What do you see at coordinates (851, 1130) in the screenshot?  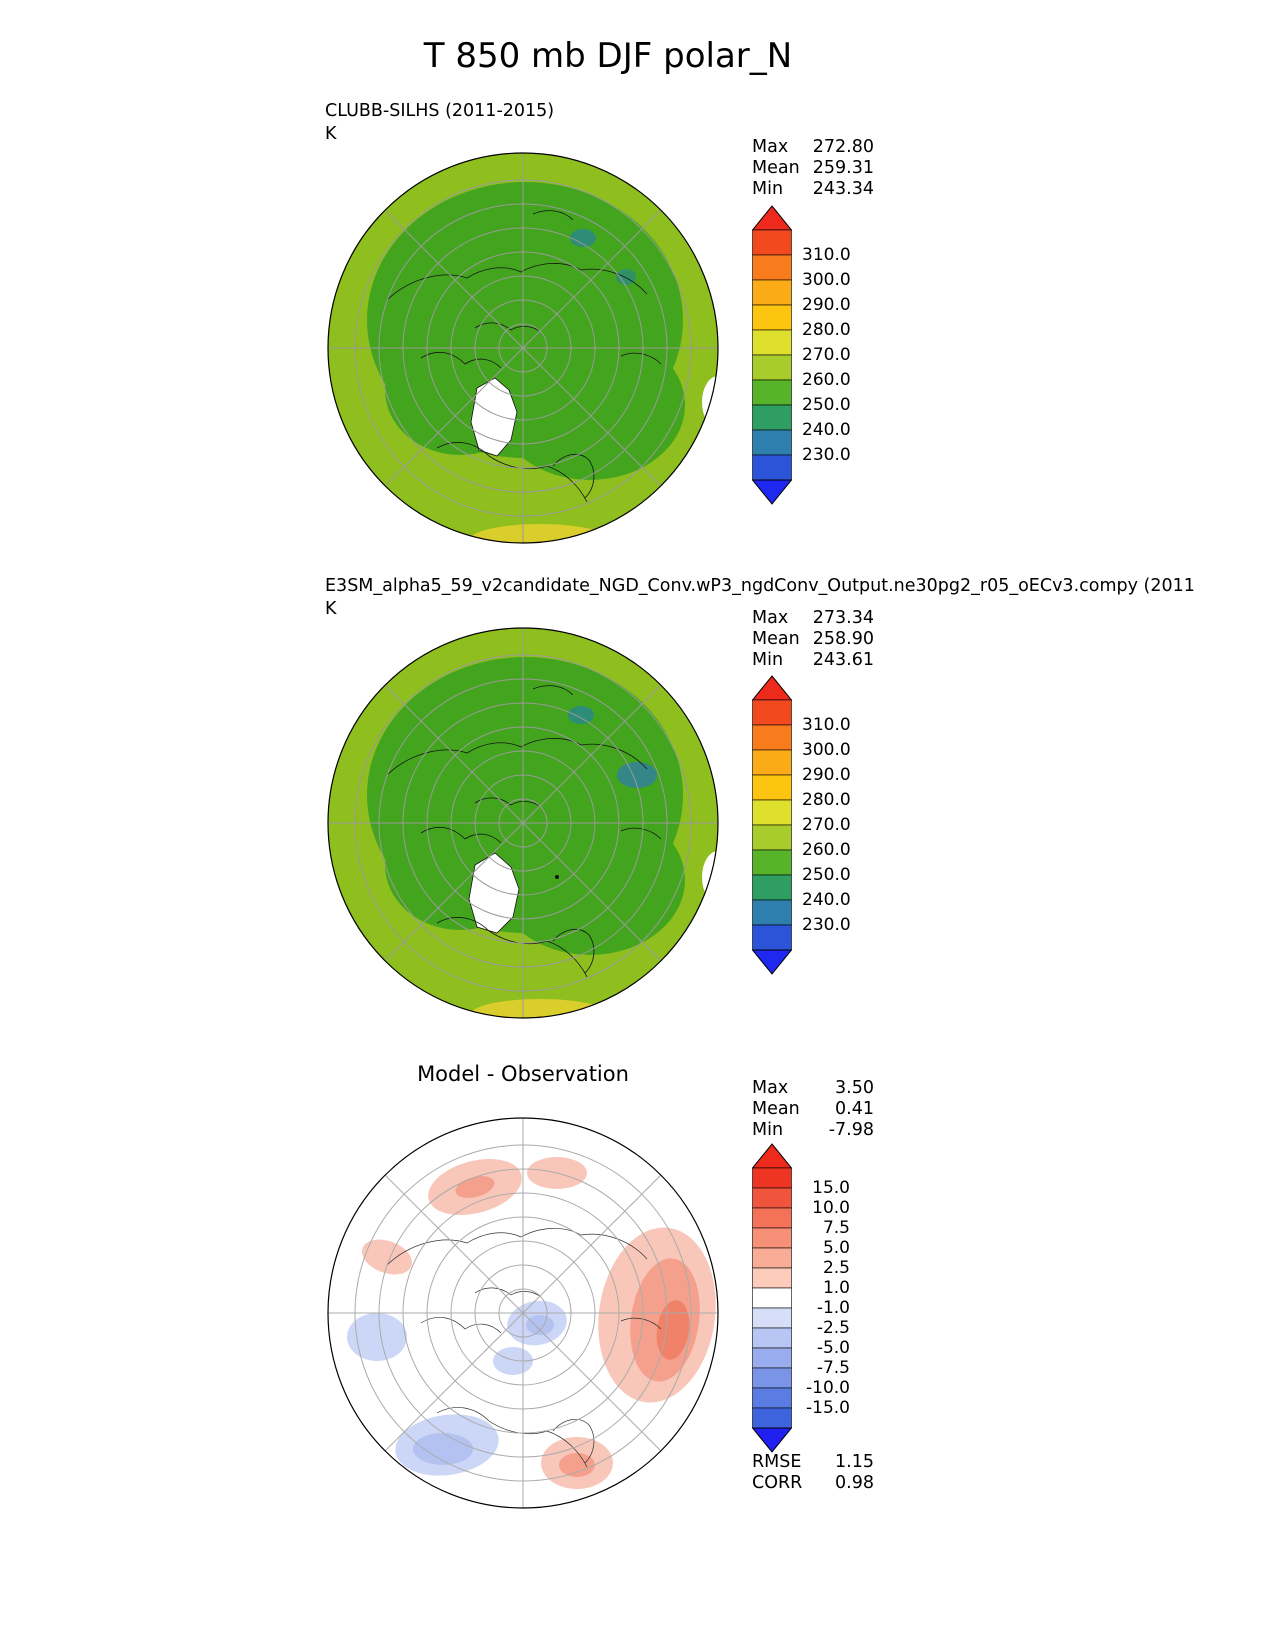 I see `stat-value: -7.98` at bounding box center [851, 1130].